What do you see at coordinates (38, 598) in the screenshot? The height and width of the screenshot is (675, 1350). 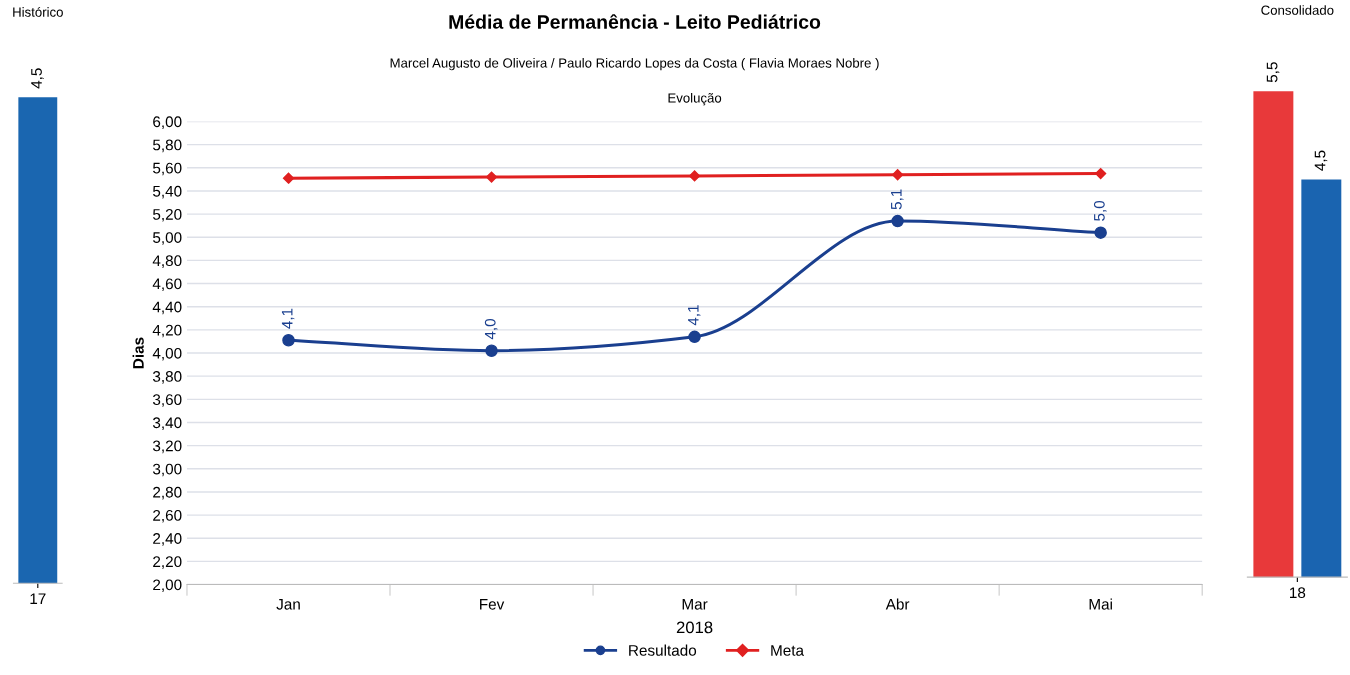 I see `x-tick-label: 17` at bounding box center [38, 598].